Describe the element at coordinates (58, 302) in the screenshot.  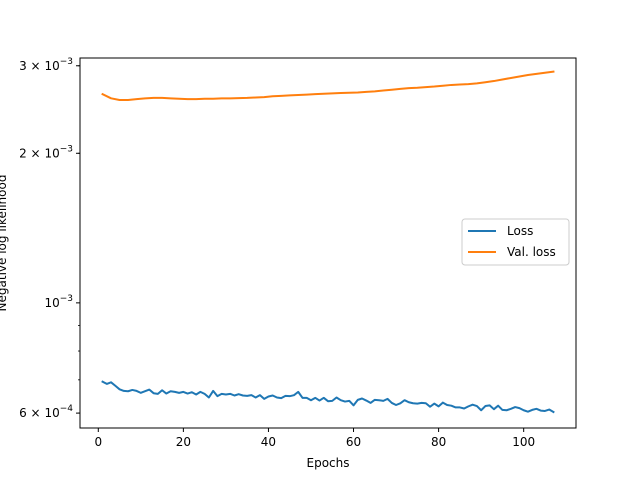
I see `y-tick-label: 10−3` at that location.